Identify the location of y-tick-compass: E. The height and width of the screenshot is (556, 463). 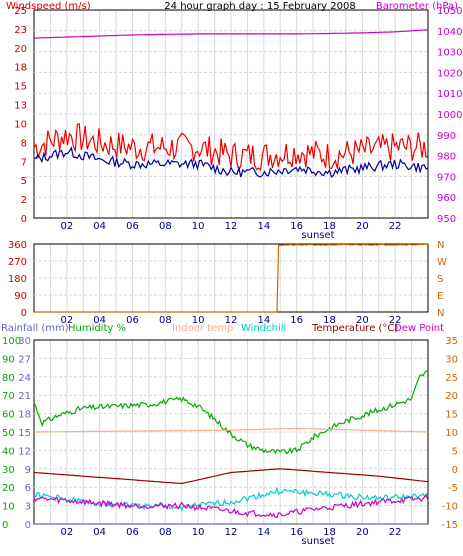
(440, 296).